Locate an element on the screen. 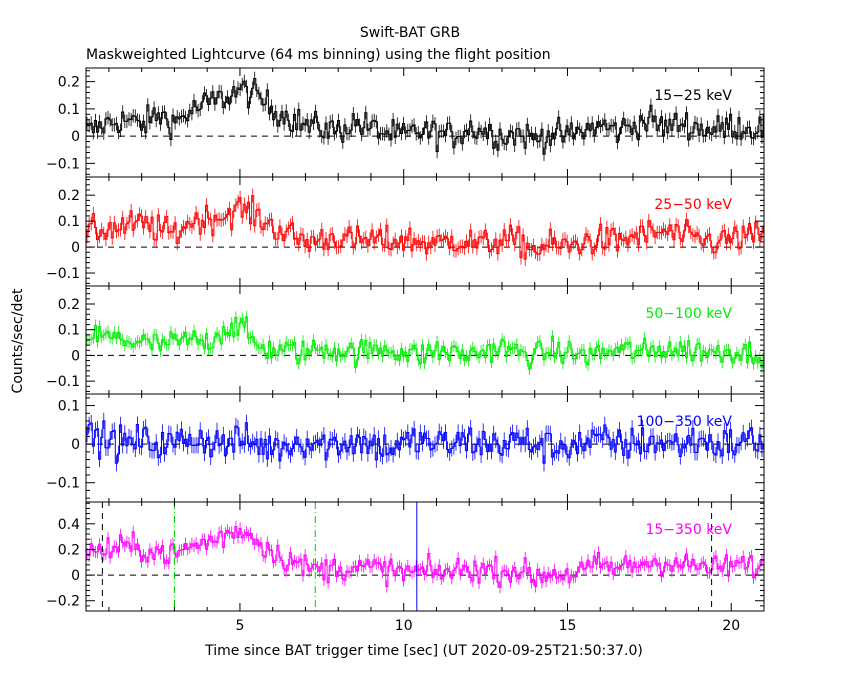  band-label: 50−100 keV is located at coordinates (688, 314).